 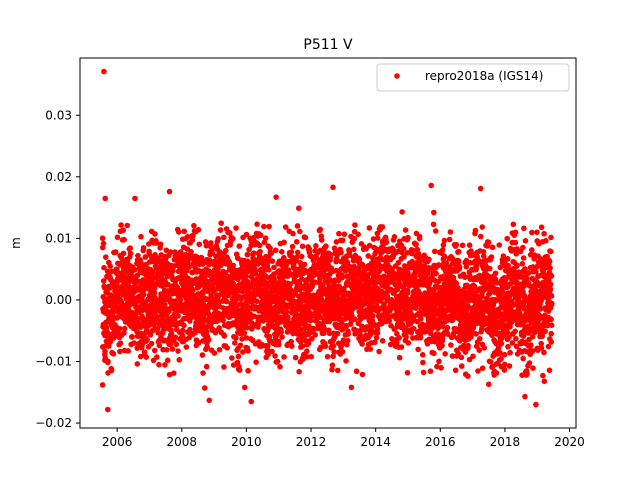 I want to click on x-tick-label: 2016, so click(x=440, y=442).